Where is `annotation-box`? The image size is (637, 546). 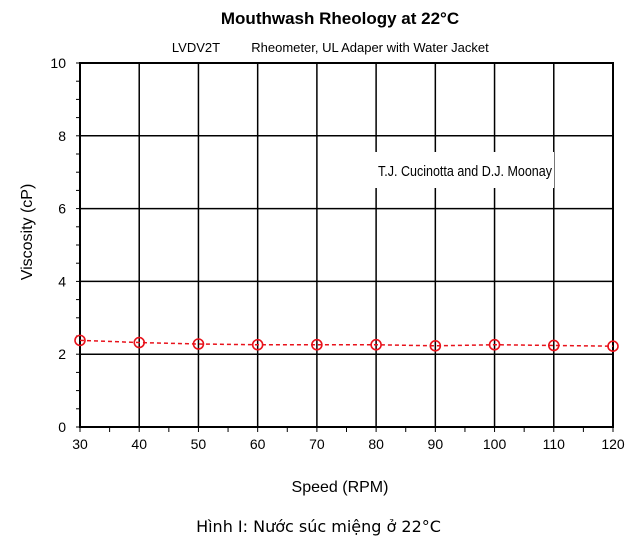
annotation-box is located at coordinates (463, 170).